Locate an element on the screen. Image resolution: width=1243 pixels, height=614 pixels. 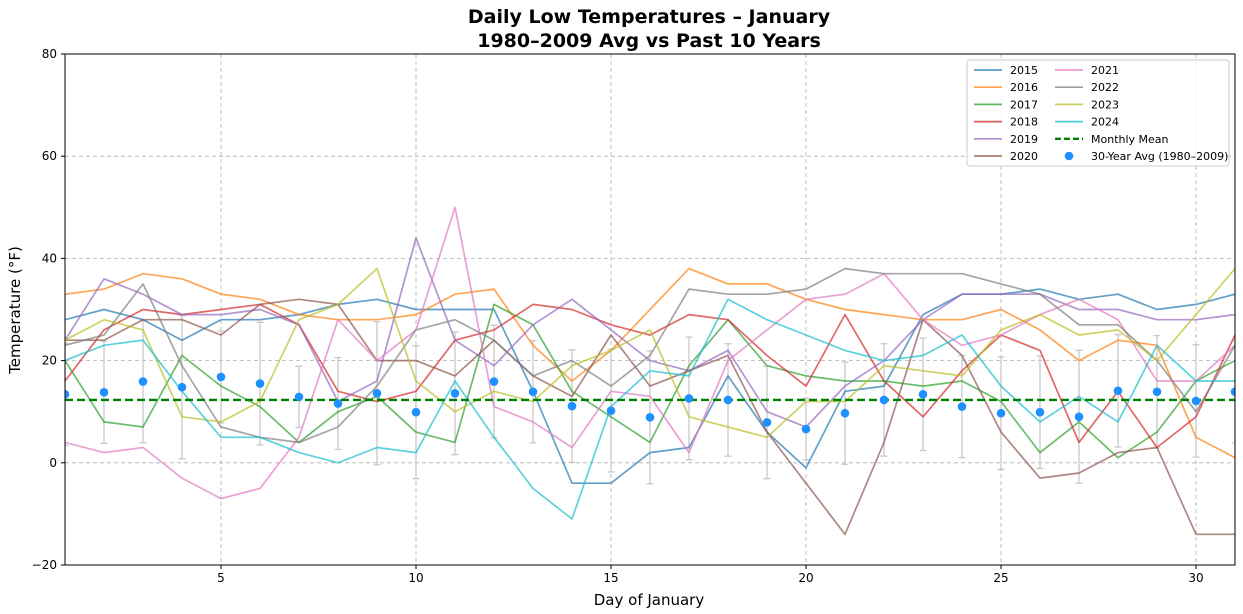
y-axis-label: Temperature (°F) is located at coordinates (15, 310).